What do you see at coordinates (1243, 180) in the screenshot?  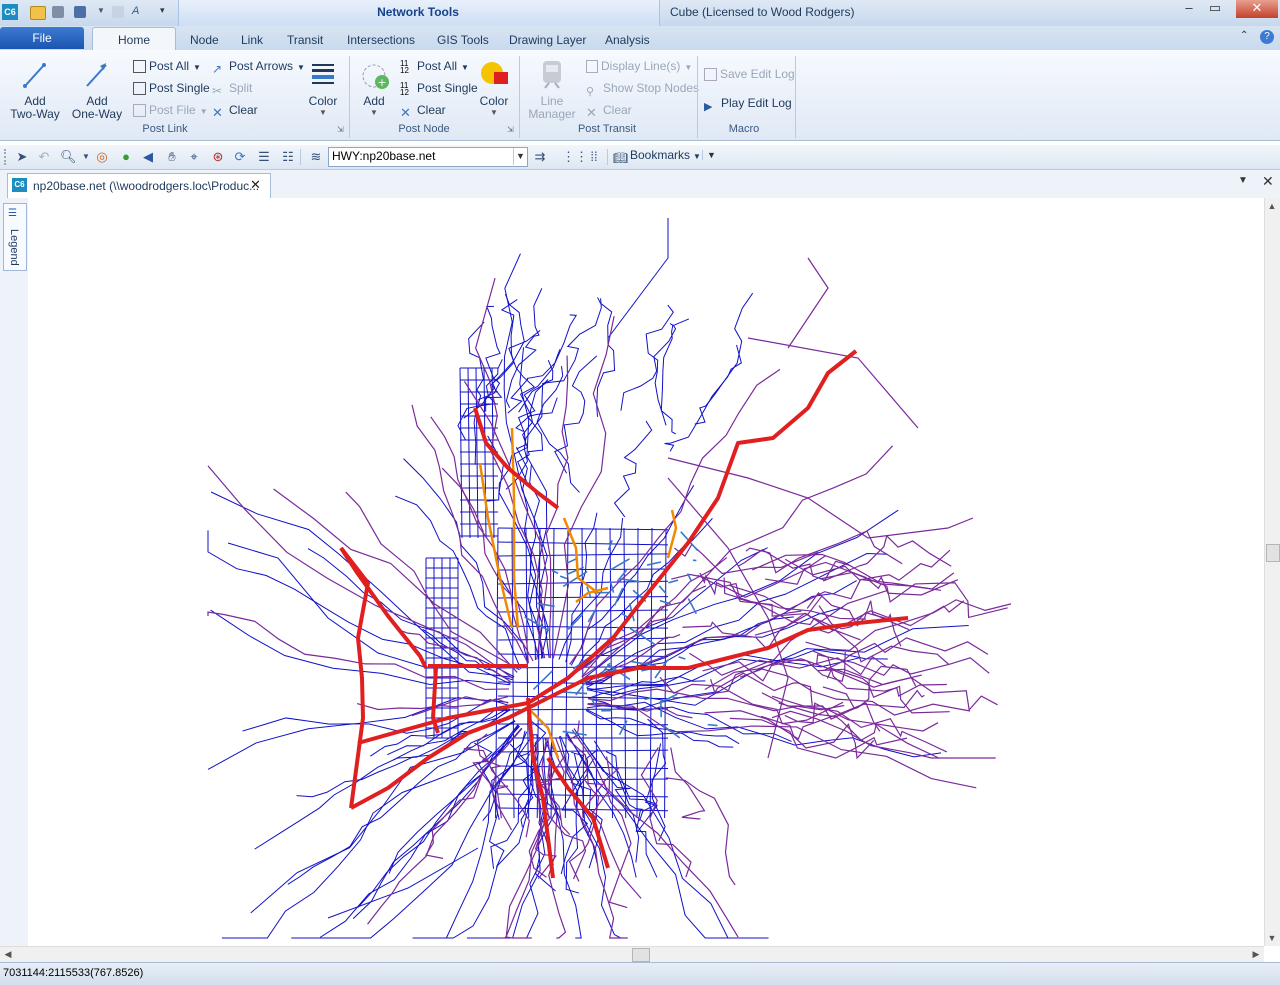 I see `document-list-dropdown-icon: ▼` at bounding box center [1243, 180].